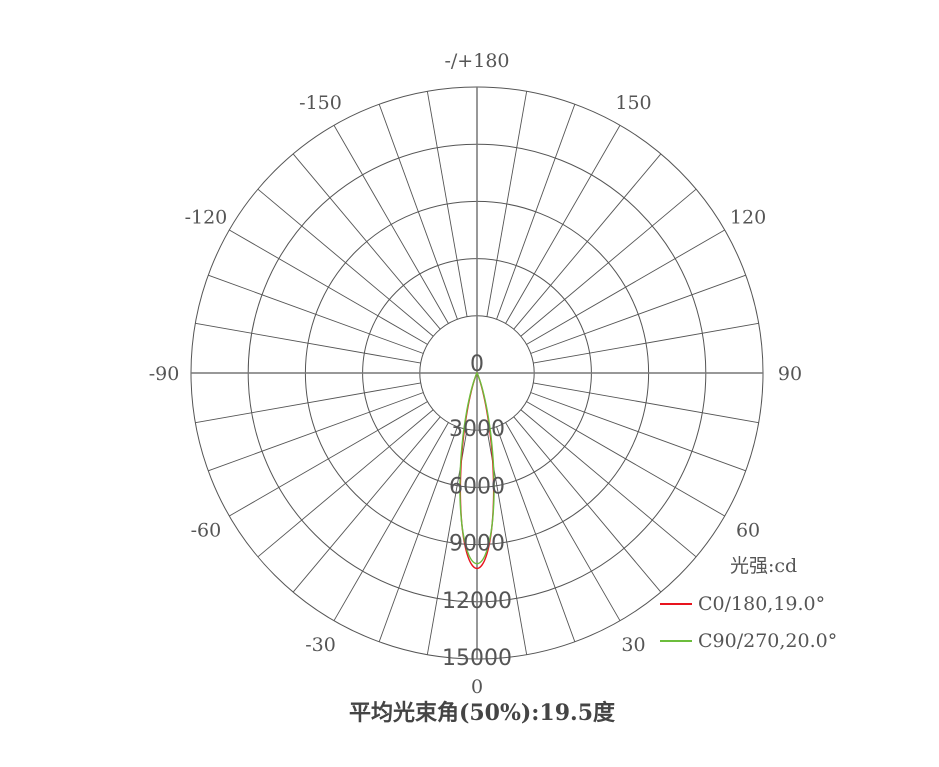  Describe the element at coordinates (164, 374) in the screenshot. I see `angle-tick-label: -90` at that location.